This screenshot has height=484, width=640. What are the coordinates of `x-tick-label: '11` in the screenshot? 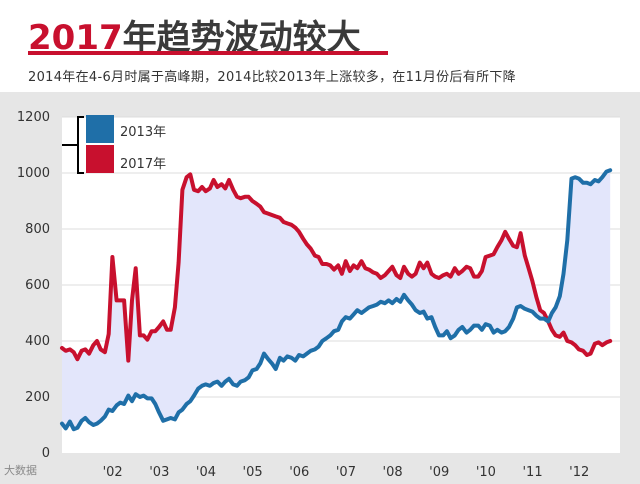 It's located at (532, 472).